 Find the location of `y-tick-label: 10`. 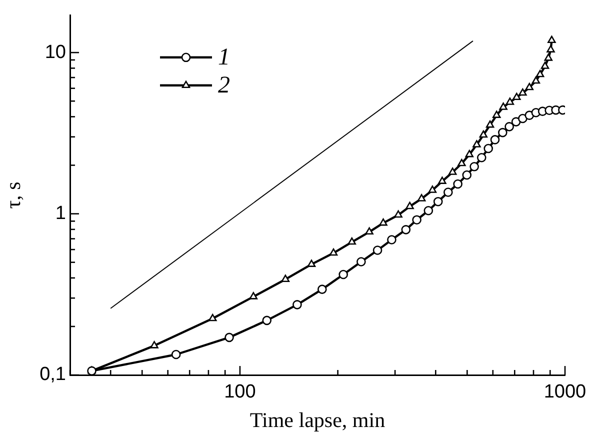

y-tick-label: 10 is located at coordinates (55, 52).